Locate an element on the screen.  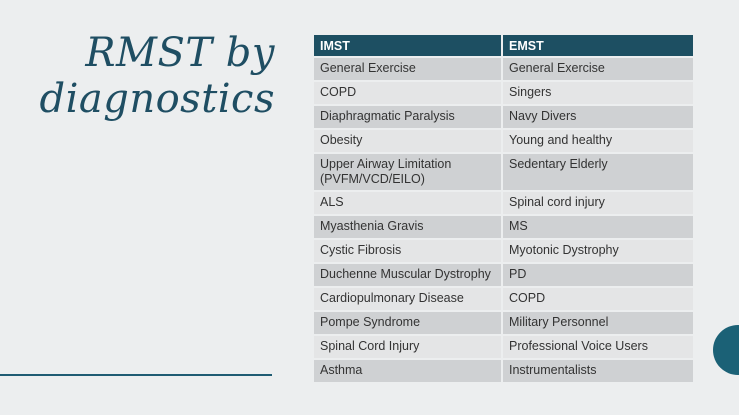
slide-title-line-2: diagnostics is located at coordinates (157, 99).